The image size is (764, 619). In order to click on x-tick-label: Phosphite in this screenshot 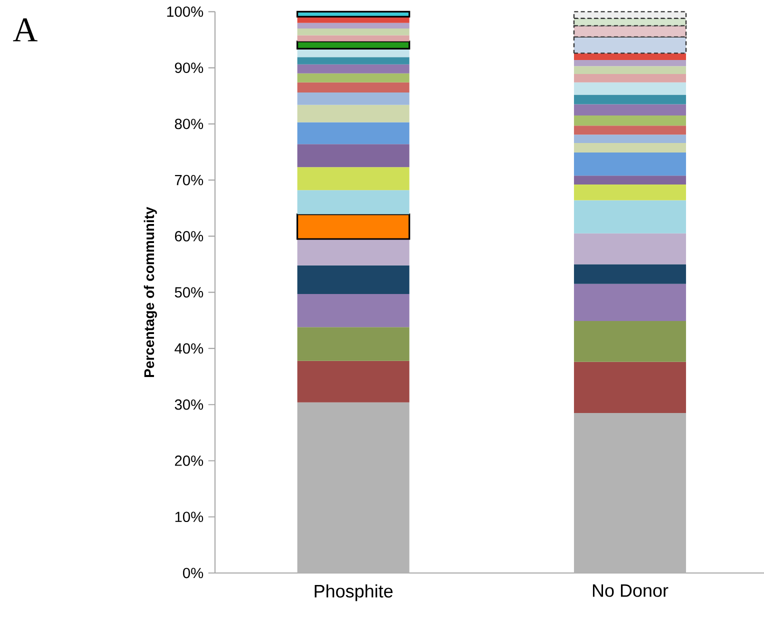, I will do `click(353, 593)`.